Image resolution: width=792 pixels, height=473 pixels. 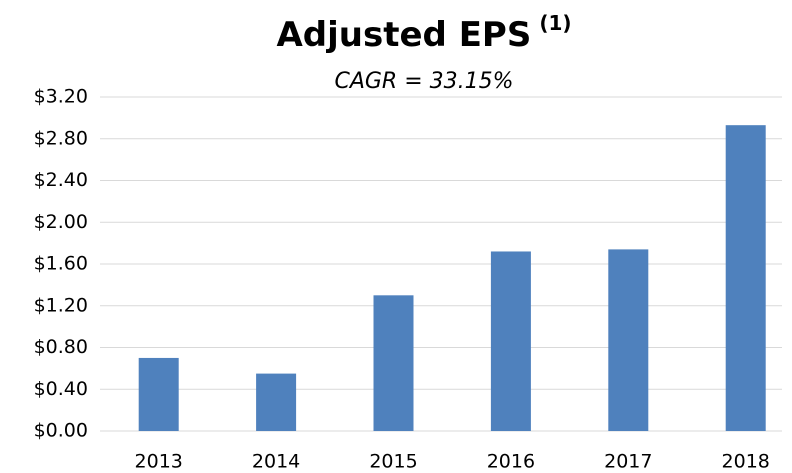 I want to click on chart-title-group: Adjusted EPS (1), so click(x=423, y=33).